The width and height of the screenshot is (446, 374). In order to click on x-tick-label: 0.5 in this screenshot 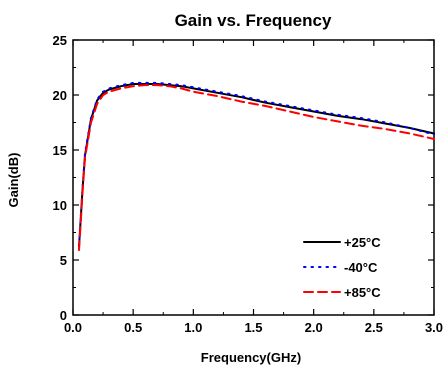, I will do `click(133, 327)`.